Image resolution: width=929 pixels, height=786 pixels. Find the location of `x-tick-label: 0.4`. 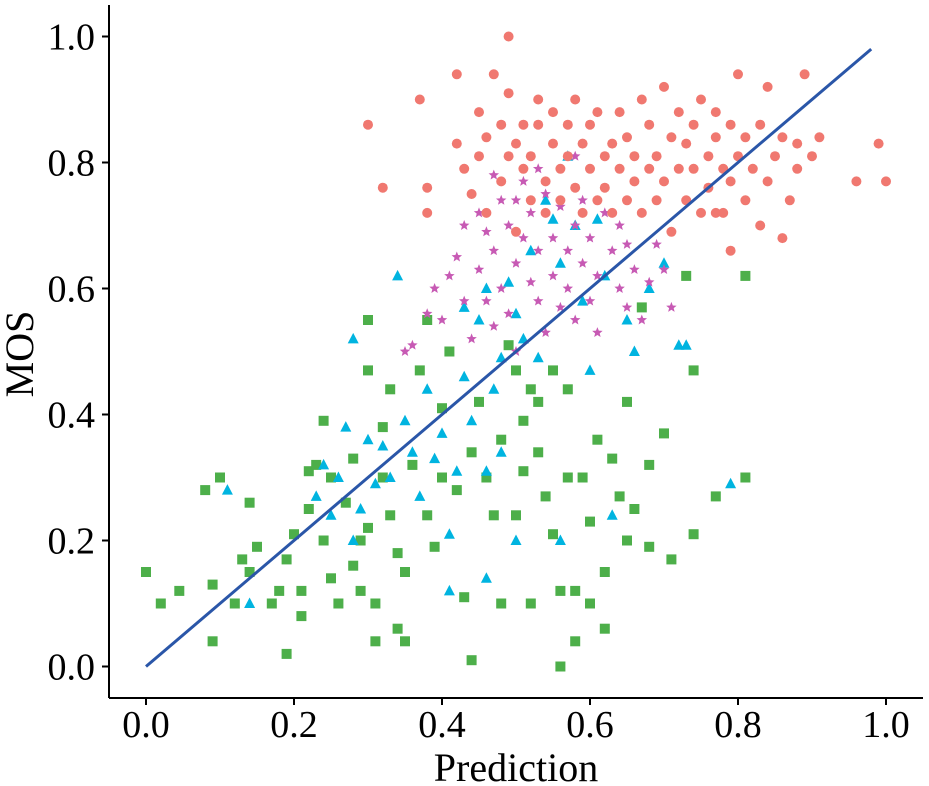

x-tick-label: 0.4 is located at coordinates (442, 725).